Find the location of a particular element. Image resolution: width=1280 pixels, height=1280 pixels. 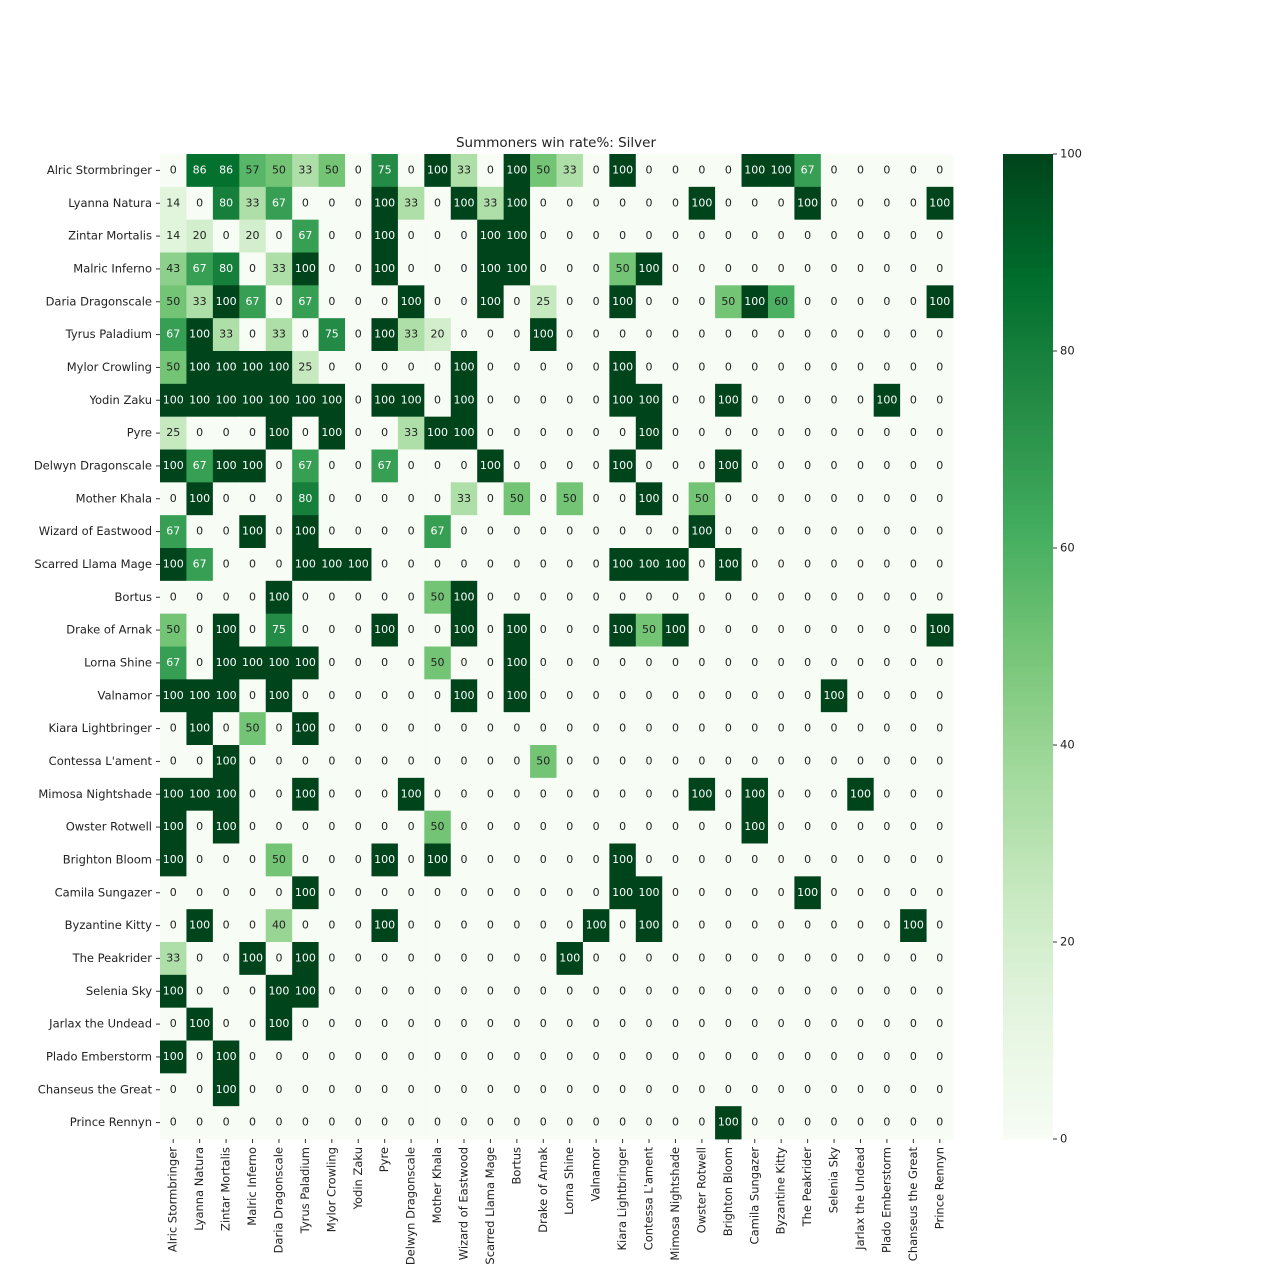

y-tick-label: Selenia Sky is located at coordinates (119, 991).